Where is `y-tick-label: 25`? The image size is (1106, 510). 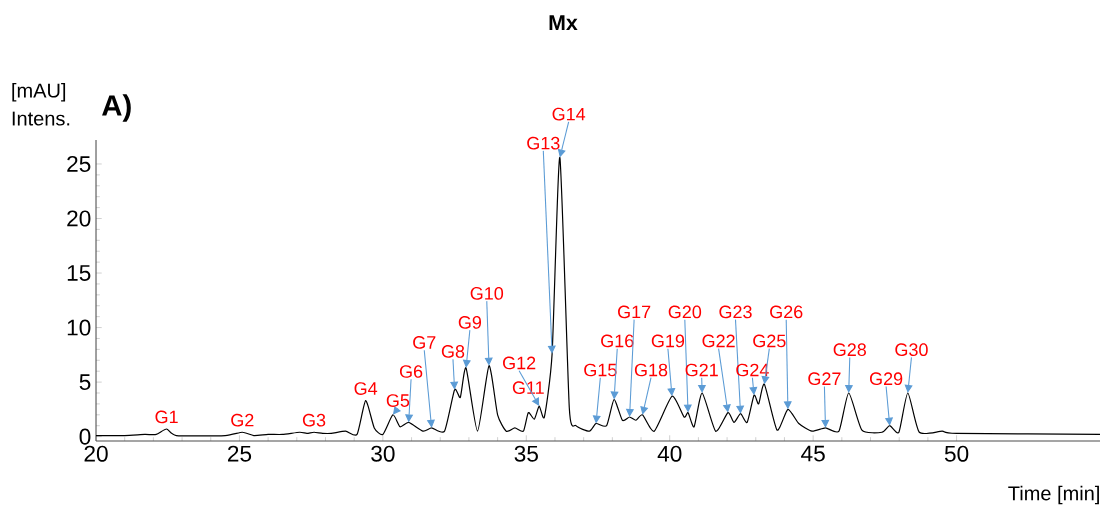
y-tick-label: 25 is located at coordinates (79, 164).